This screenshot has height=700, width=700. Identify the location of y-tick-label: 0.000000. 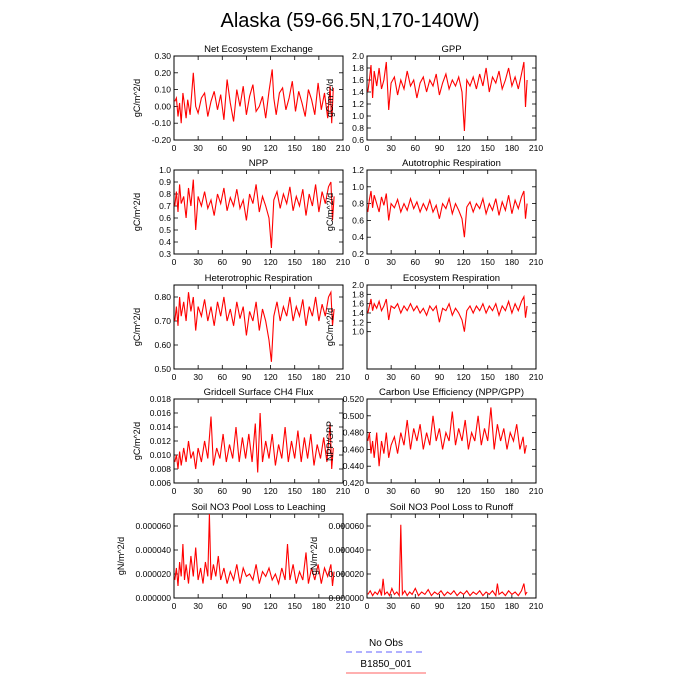
(347, 598).